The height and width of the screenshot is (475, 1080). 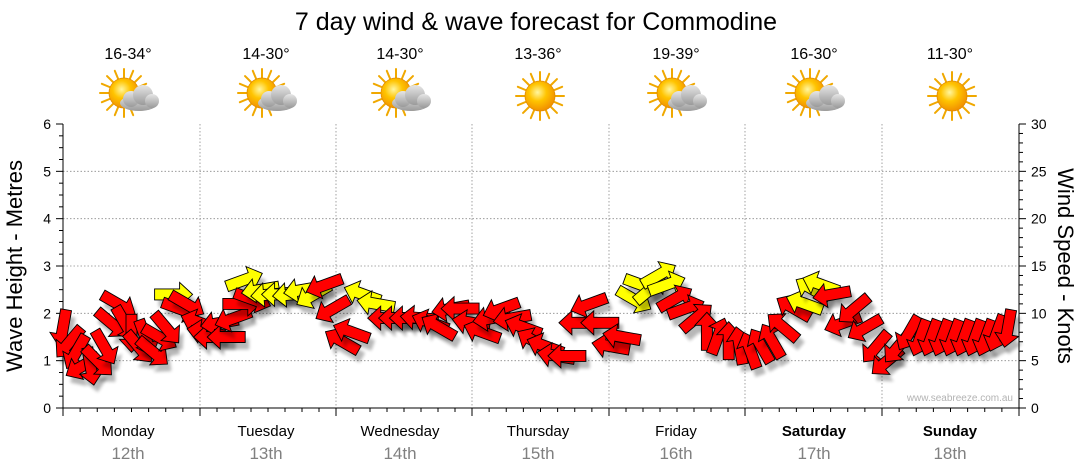 I want to click on day-name-wednesday: Wednesday, so click(x=400, y=431).